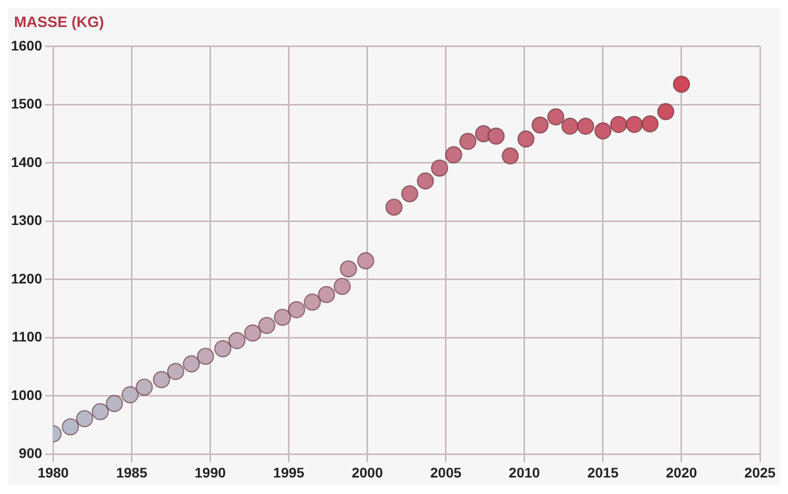 The width and height of the screenshot is (788, 494). Describe the element at coordinates (682, 472) in the screenshot. I see `x-tick-label: 2020` at that location.